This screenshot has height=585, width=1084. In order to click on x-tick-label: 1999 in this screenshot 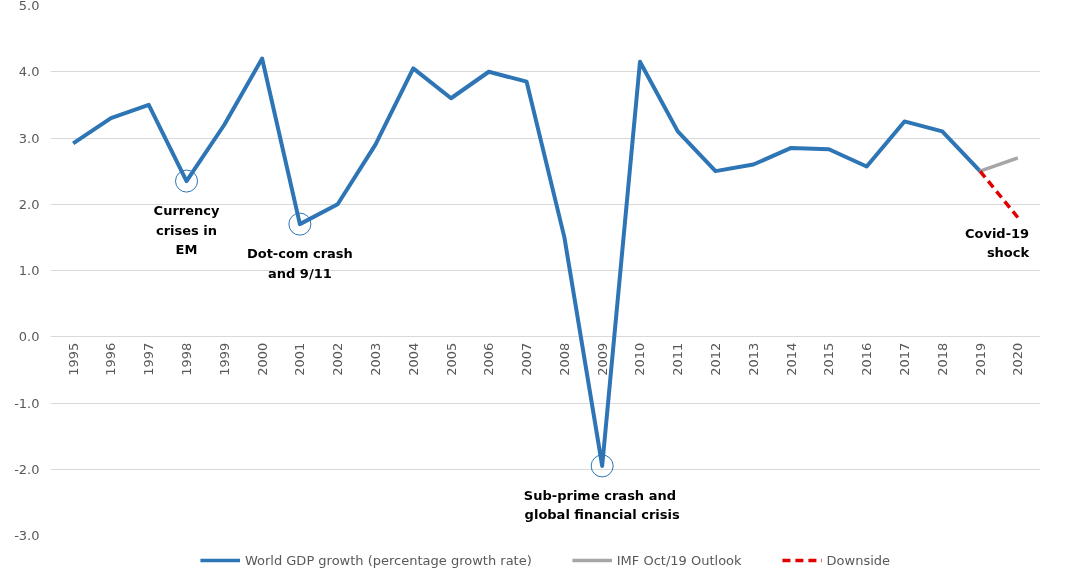, I will do `click(224, 359)`.